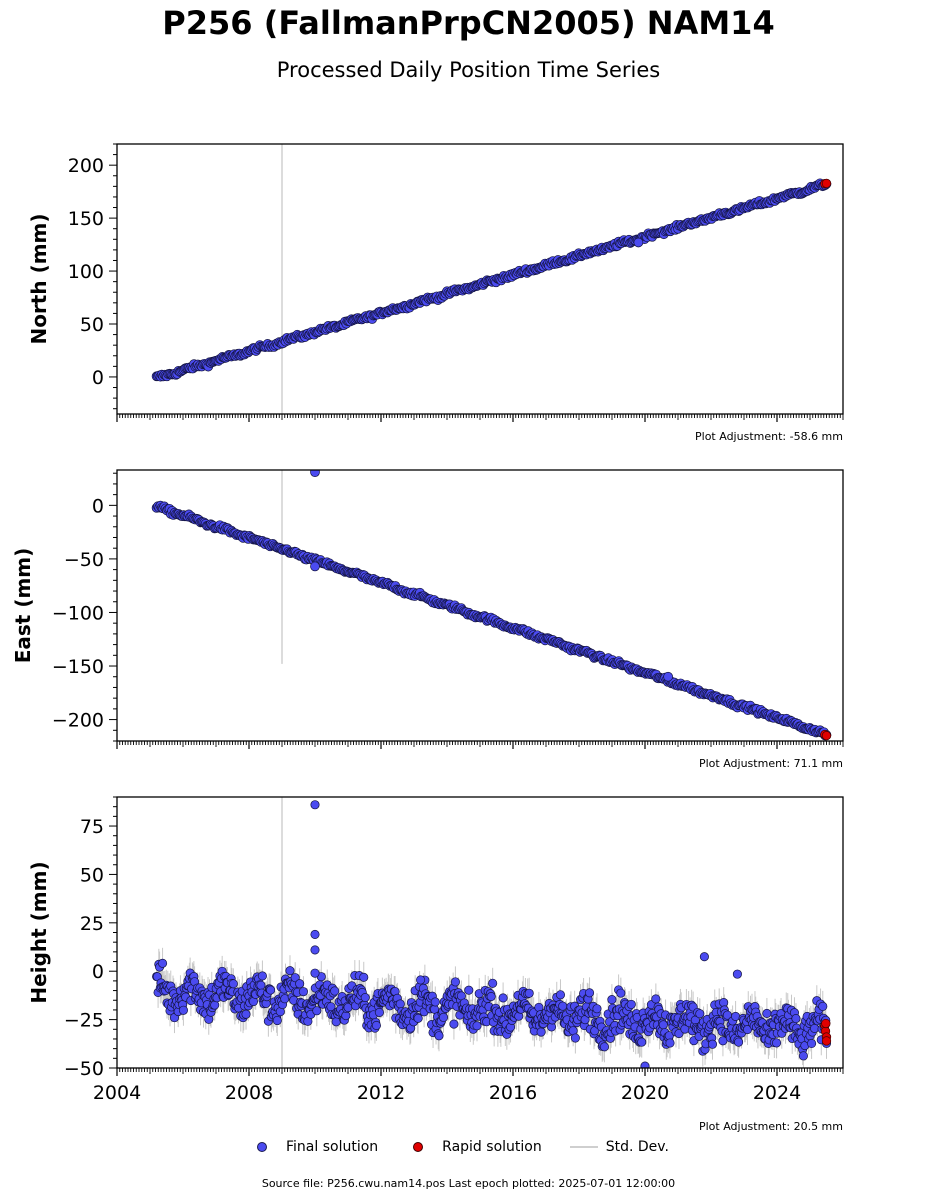 The height and width of the screenshot is (1200, 937). Describe the element at coordinates (39, 932) in the screenshot. I see `y-axis-label: Height (mm)` at that location.